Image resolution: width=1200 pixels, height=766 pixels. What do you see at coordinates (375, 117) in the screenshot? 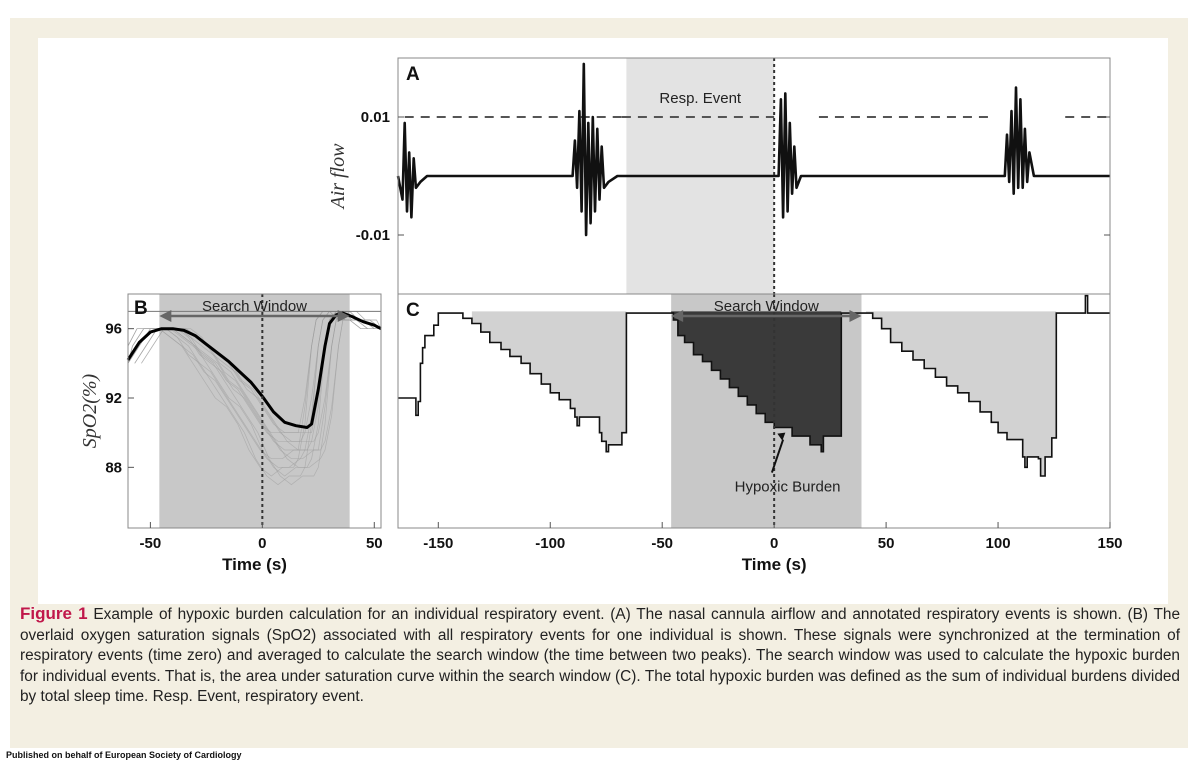
I see `panel-a-ytick-label: 0.01` at bounding box center [375, 117].